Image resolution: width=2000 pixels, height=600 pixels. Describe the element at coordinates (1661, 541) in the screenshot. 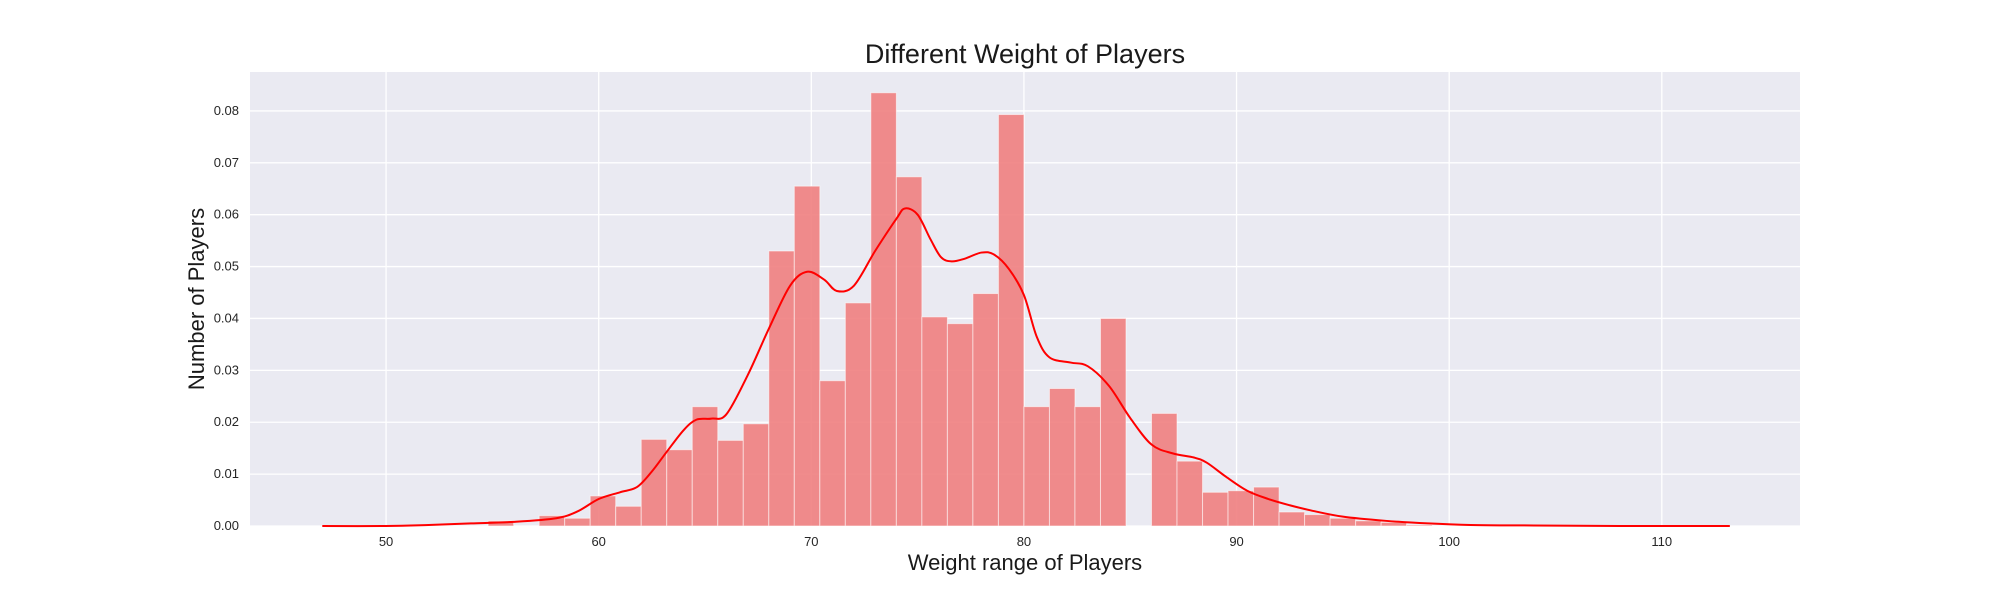

I see `x-tick-label: 110` at that location.